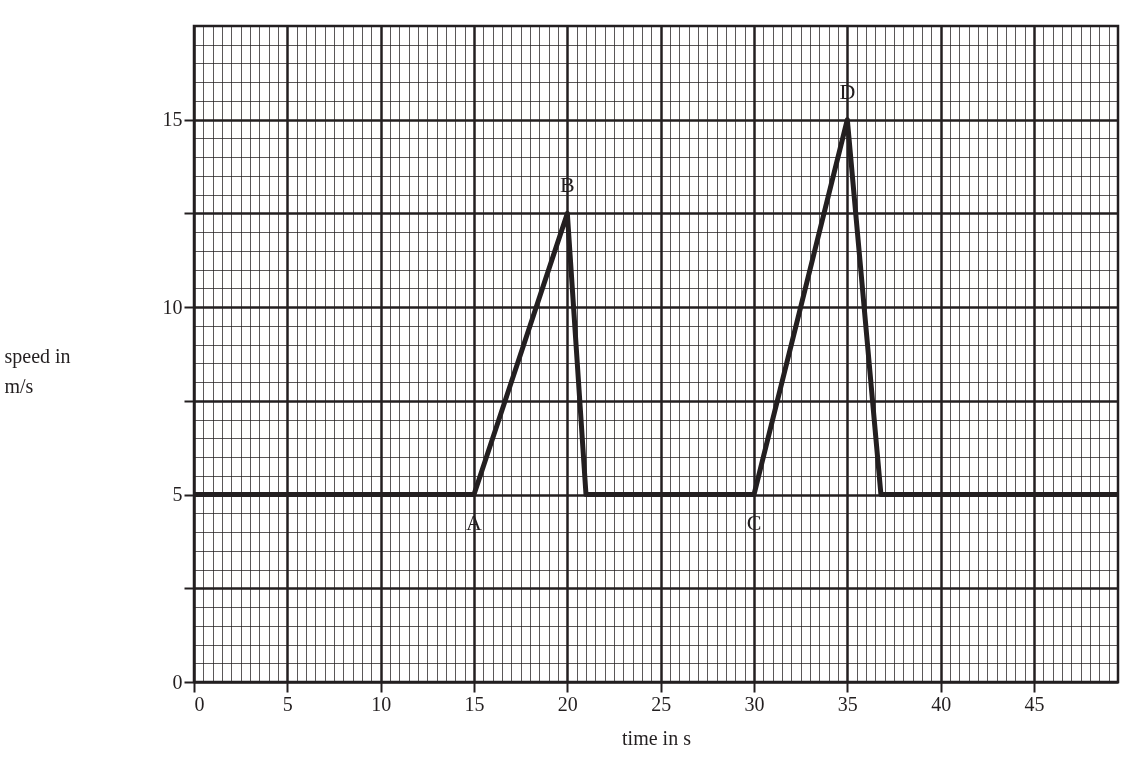  Describe the element at coordinates (381, 703) in the screenshot. I see `x-tick-label: 10` at that location.